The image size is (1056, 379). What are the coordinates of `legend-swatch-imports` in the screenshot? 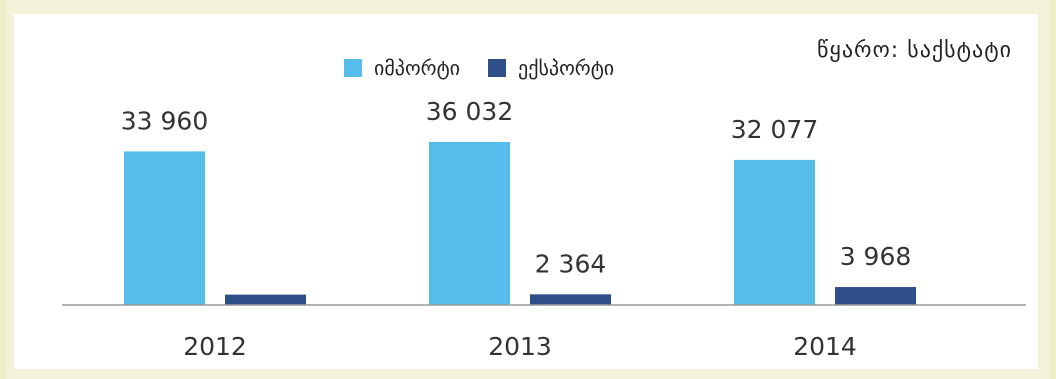 It's located at (353, 68).